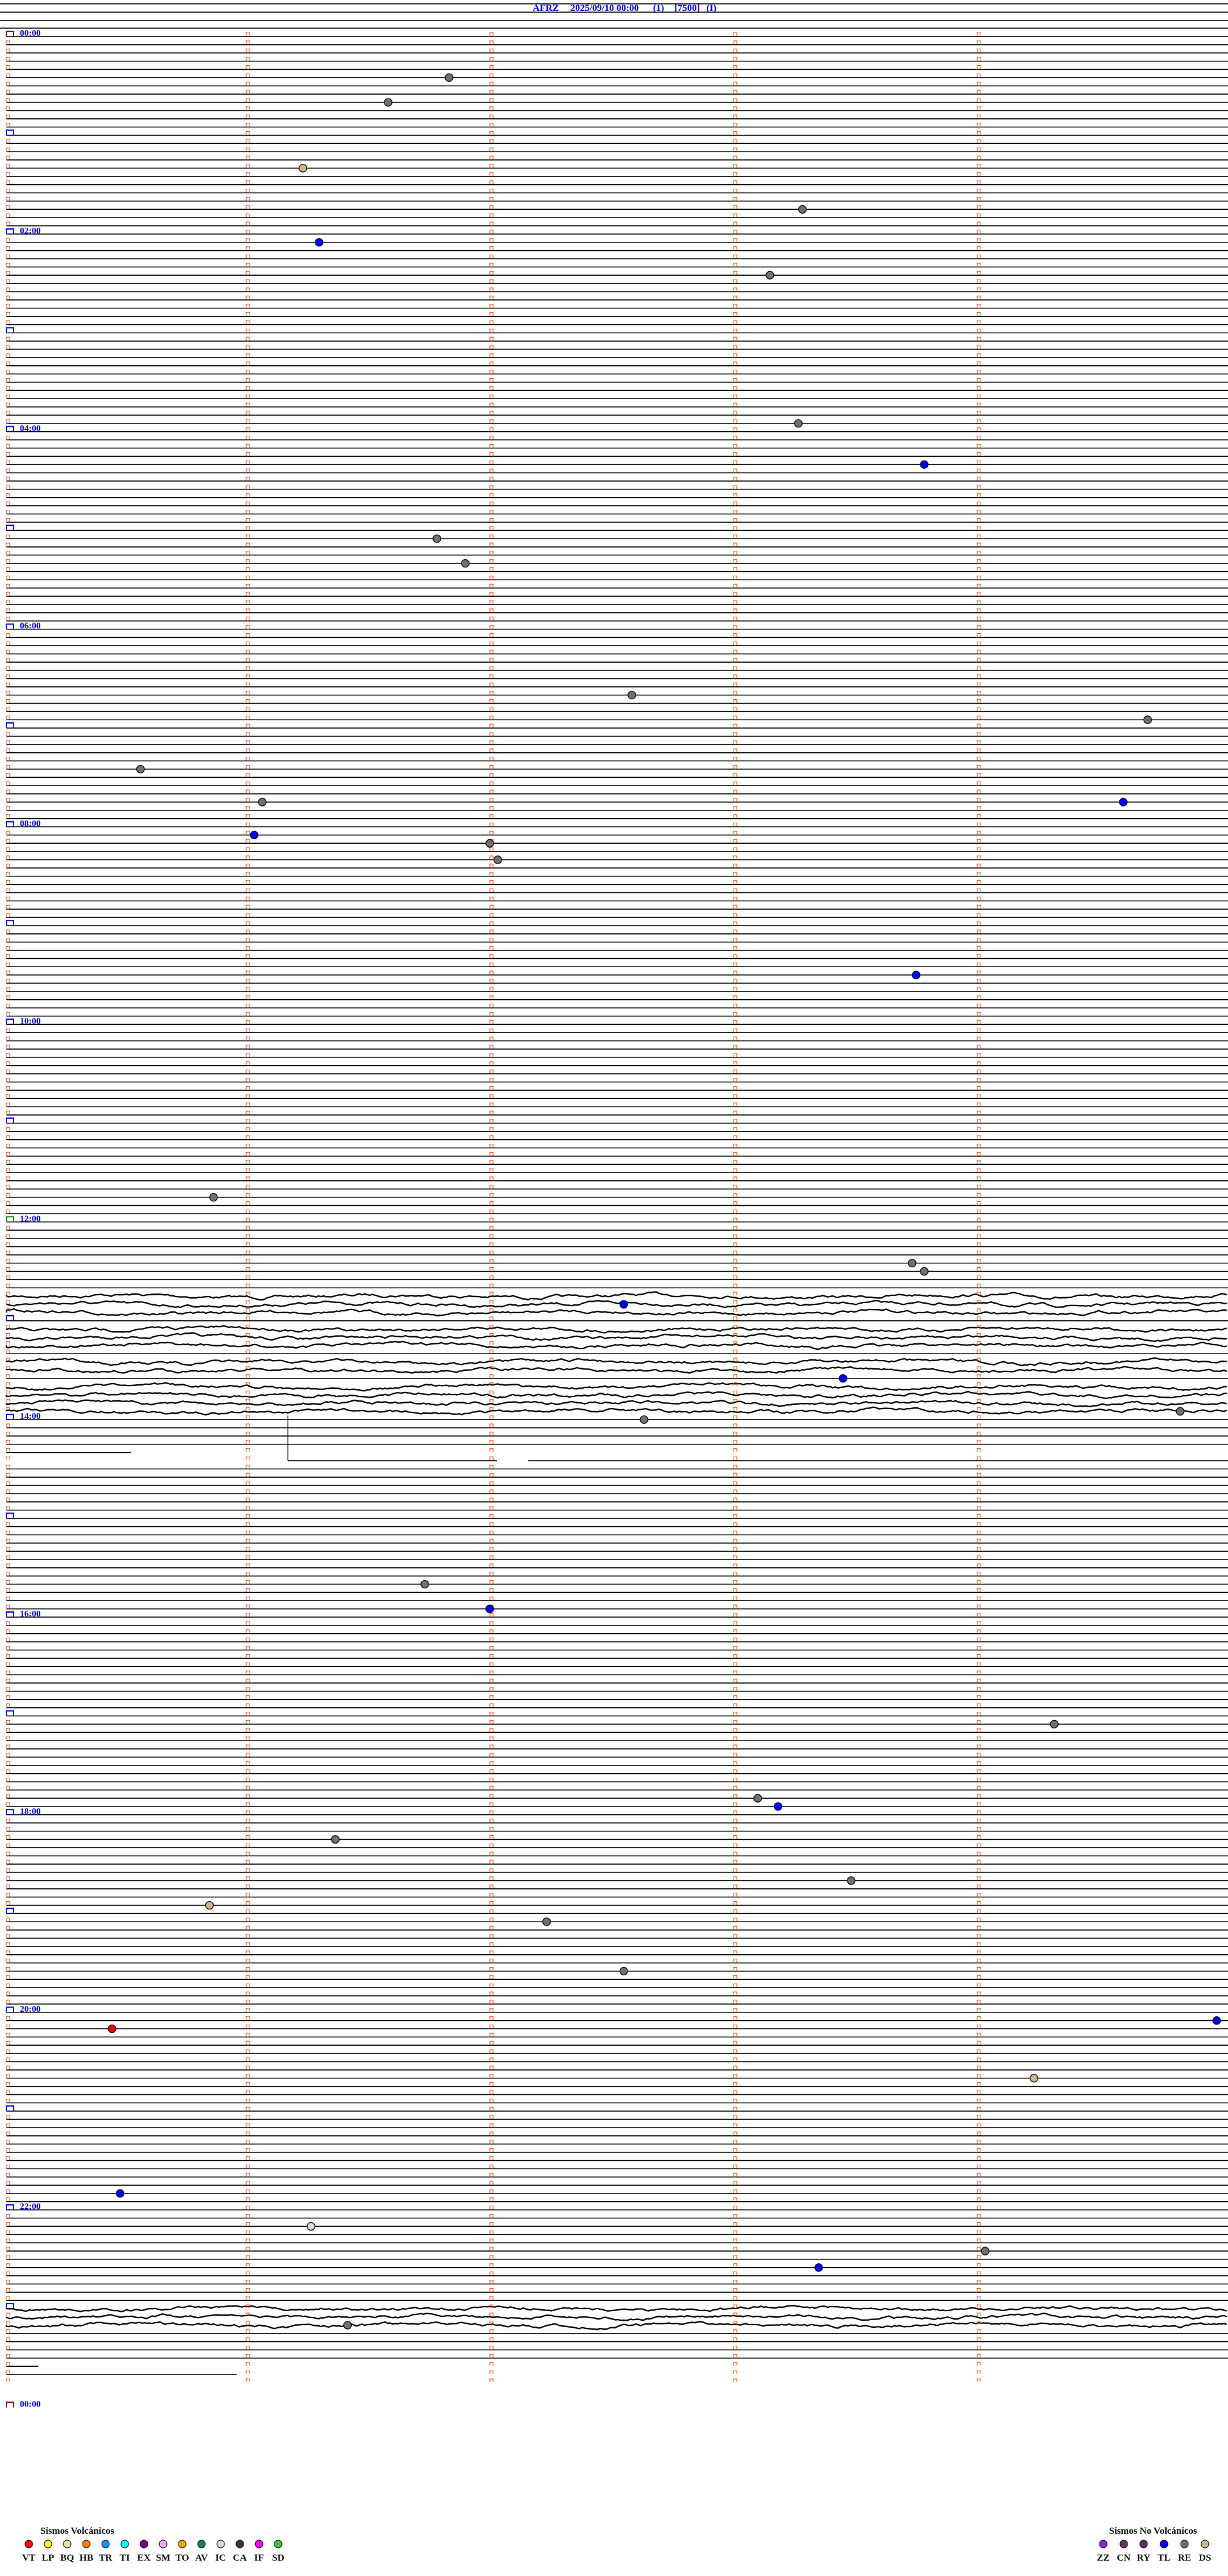  What do you see at coordinates (30, 231) in the screenshot?
I see `hour-label: 02:00` at bounding box center [30, 231].